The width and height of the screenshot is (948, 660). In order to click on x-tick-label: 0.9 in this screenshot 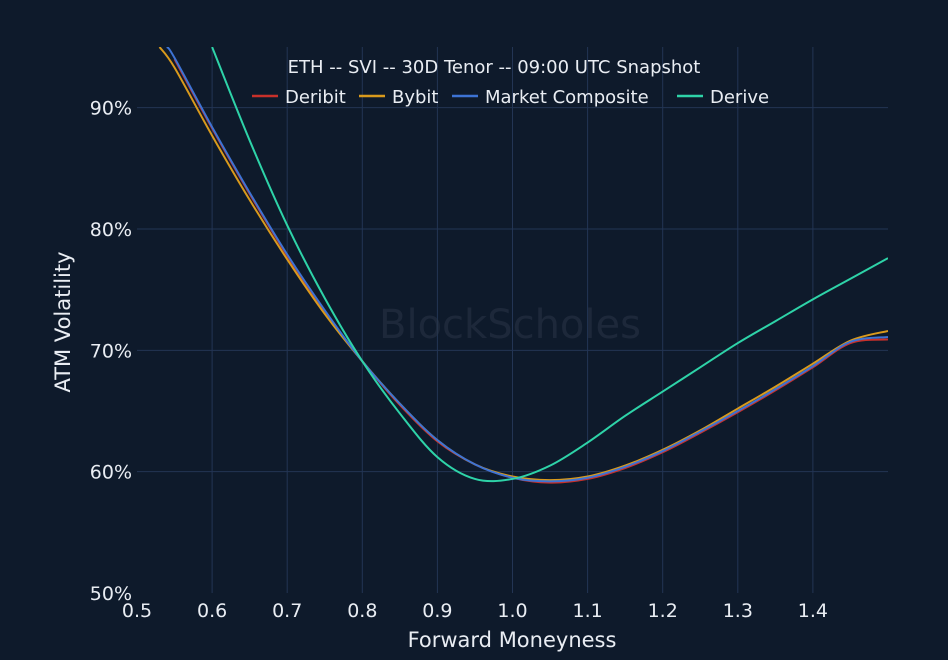, I will do `click(437, 611)`.